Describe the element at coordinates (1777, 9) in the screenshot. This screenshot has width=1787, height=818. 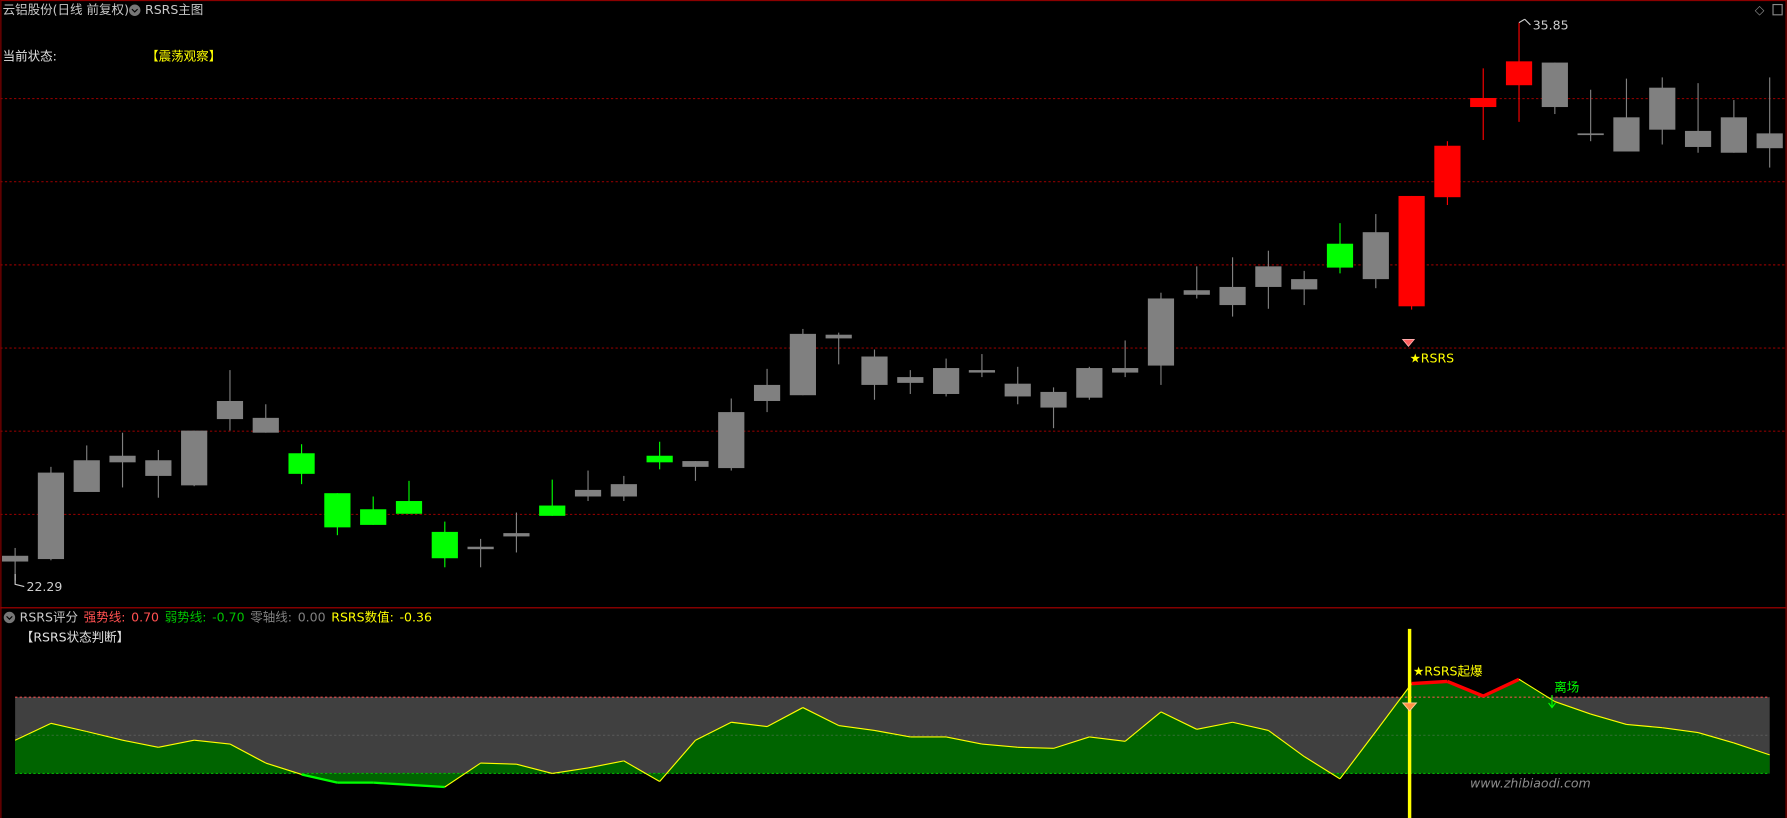
I see `window-icon` at that location.